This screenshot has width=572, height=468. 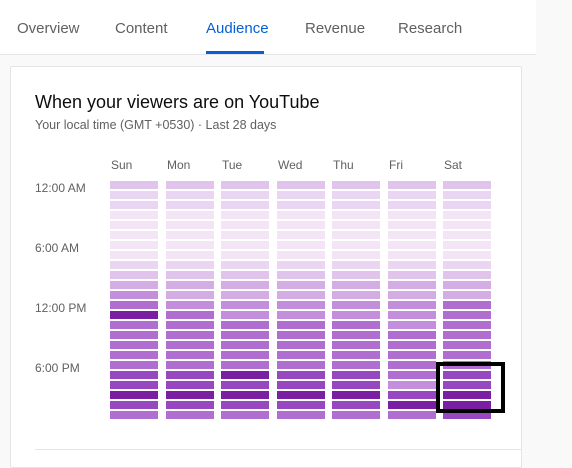 I want to click on tab-research: Research, so click(x=430, y=28).